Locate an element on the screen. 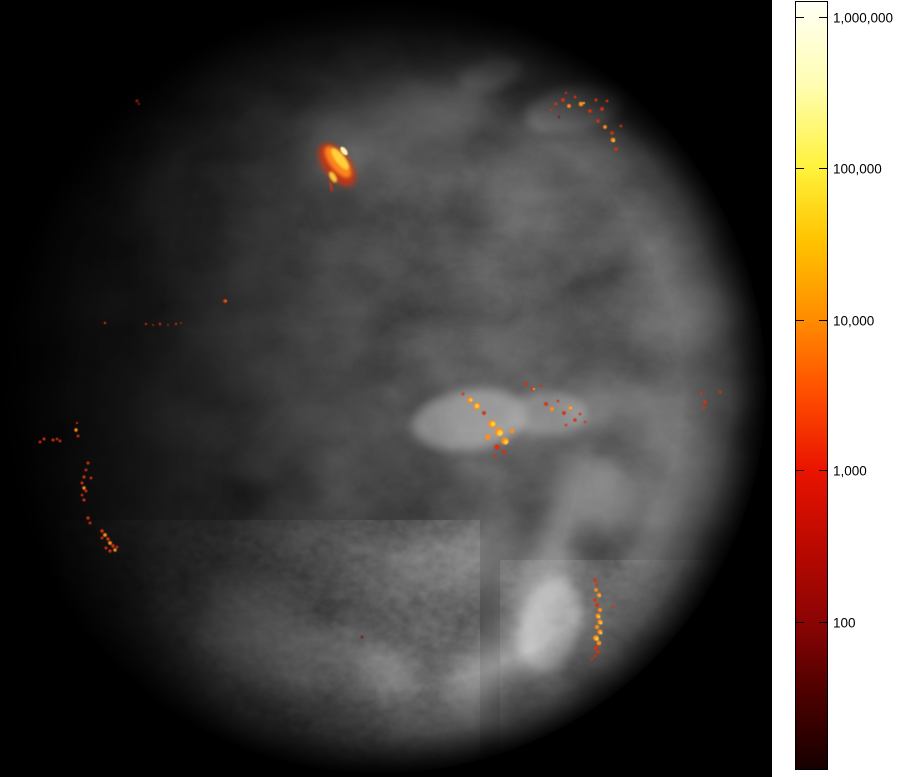  colorbar-tick-label: 10,000 is located at coordinates (854, 321).